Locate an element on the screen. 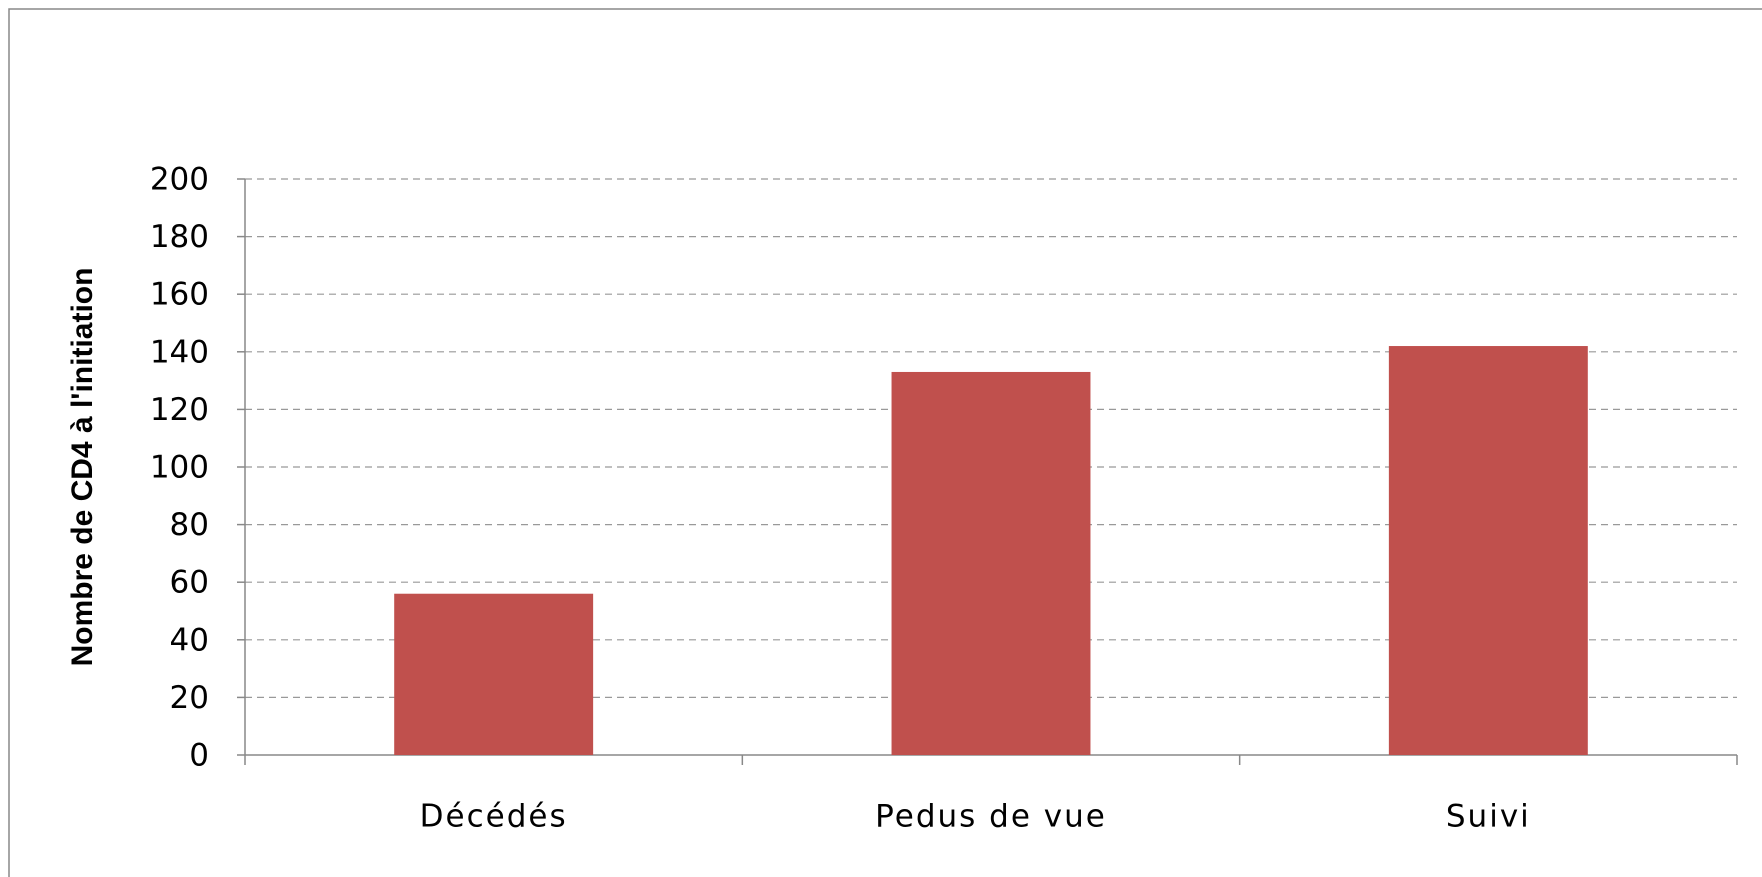 The image size is (1762, 877). y-tick-label: 100 is located at coordinates (179, 468).